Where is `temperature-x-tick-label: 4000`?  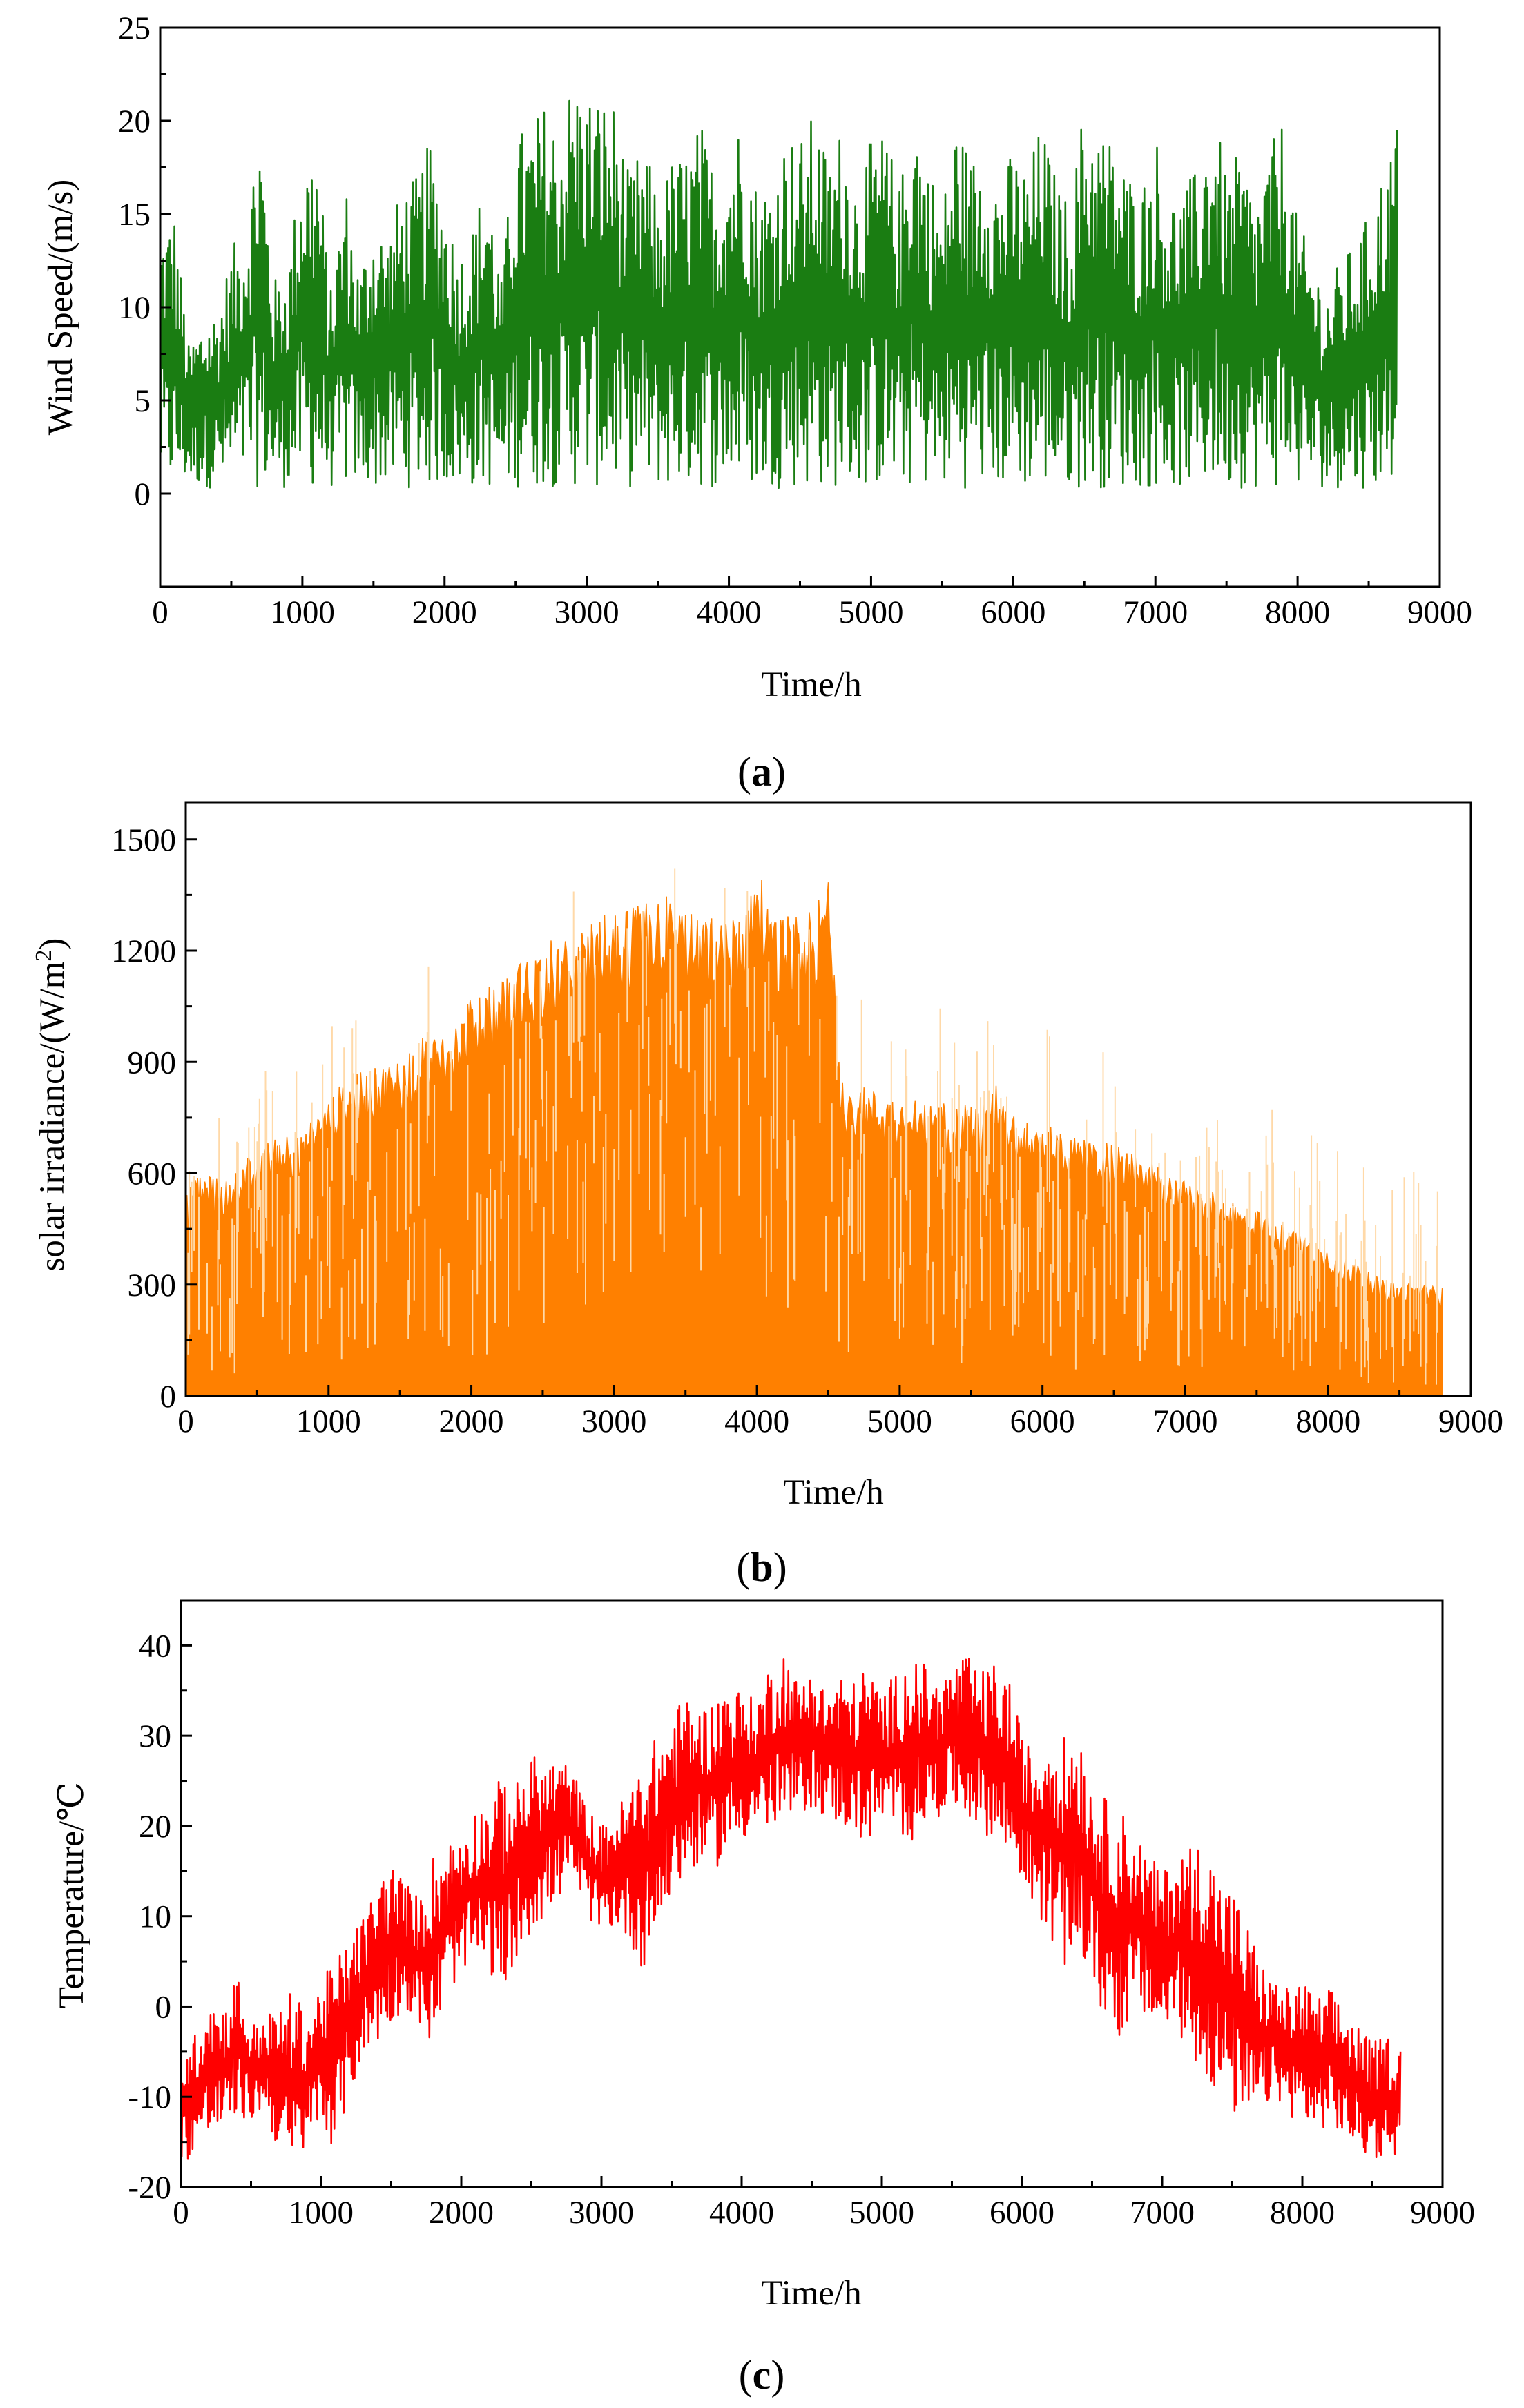 temperature-x-tick-label: 4000 is located at coordinates (742, 2213).